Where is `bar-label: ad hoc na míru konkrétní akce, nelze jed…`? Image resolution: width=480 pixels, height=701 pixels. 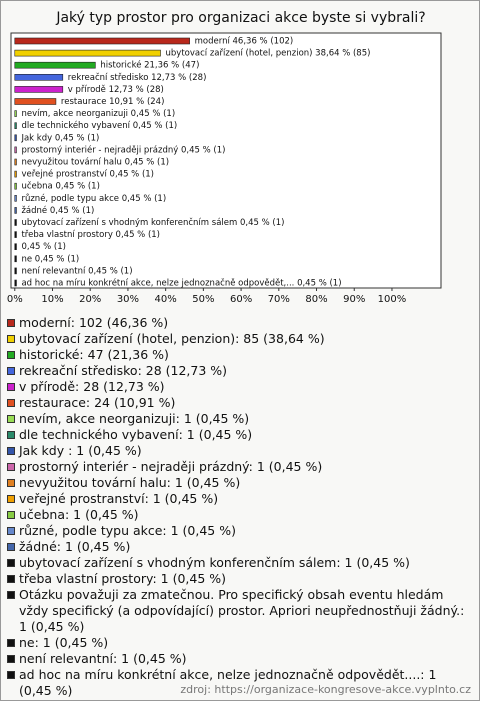
bar-label: ad hoc na míru konkrétní akce, nelze jed… is located at coordinates (181, 283).